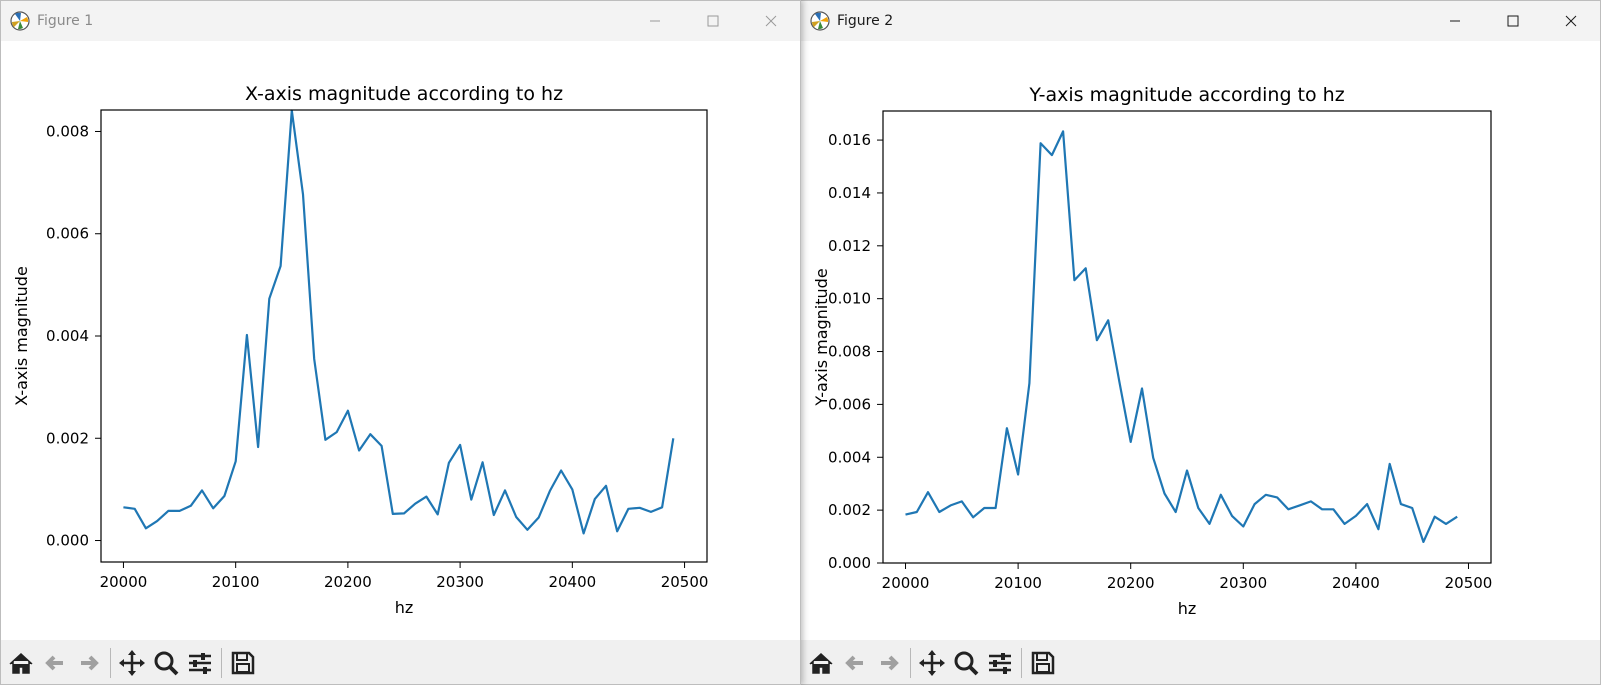 This screenshot has width=1601, height=685. I want to click on chart-title: Y-axis magnitude according to hz, so click(1186, 95).